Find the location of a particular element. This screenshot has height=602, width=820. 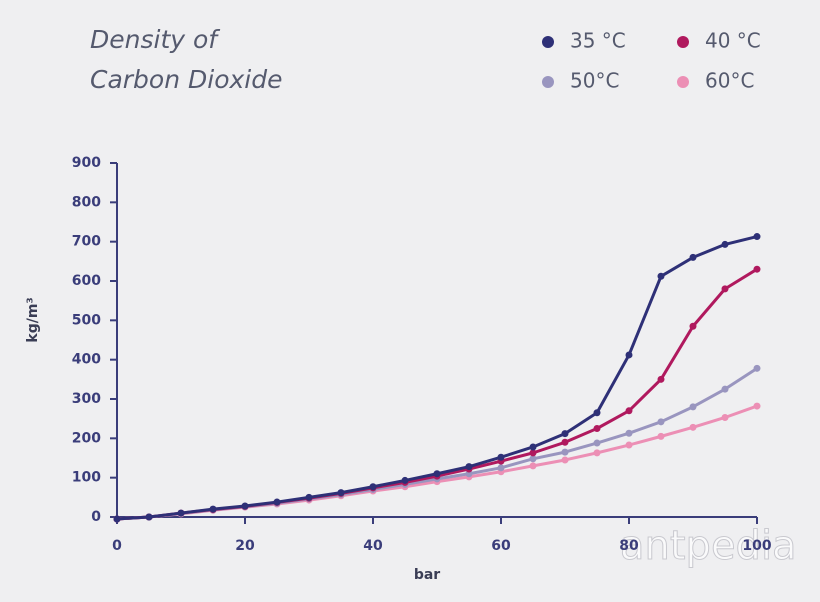

y-tick-label: 400 is located at coordinates (86, 360).